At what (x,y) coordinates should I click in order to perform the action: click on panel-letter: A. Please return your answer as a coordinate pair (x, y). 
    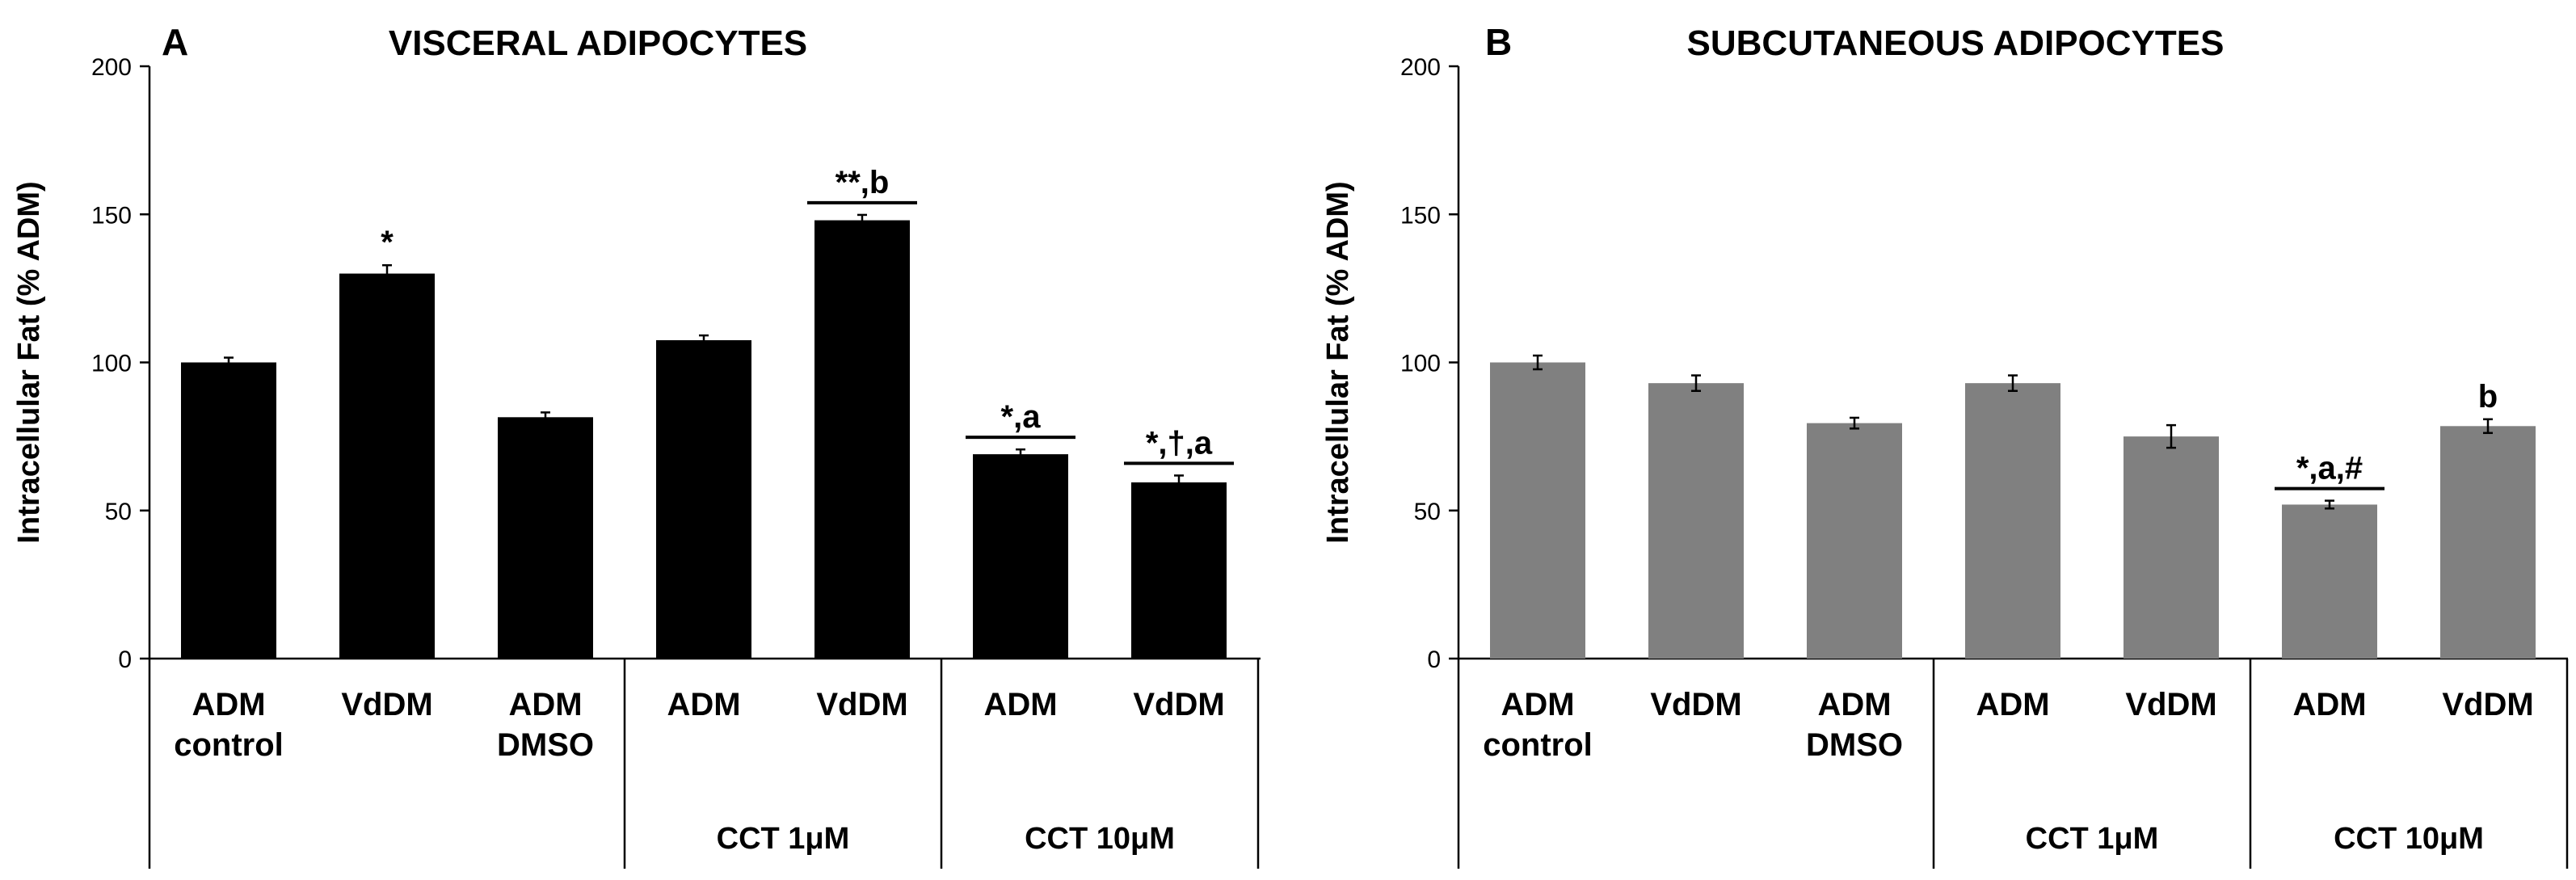
    Looking at the image, I should click on (175, 42).